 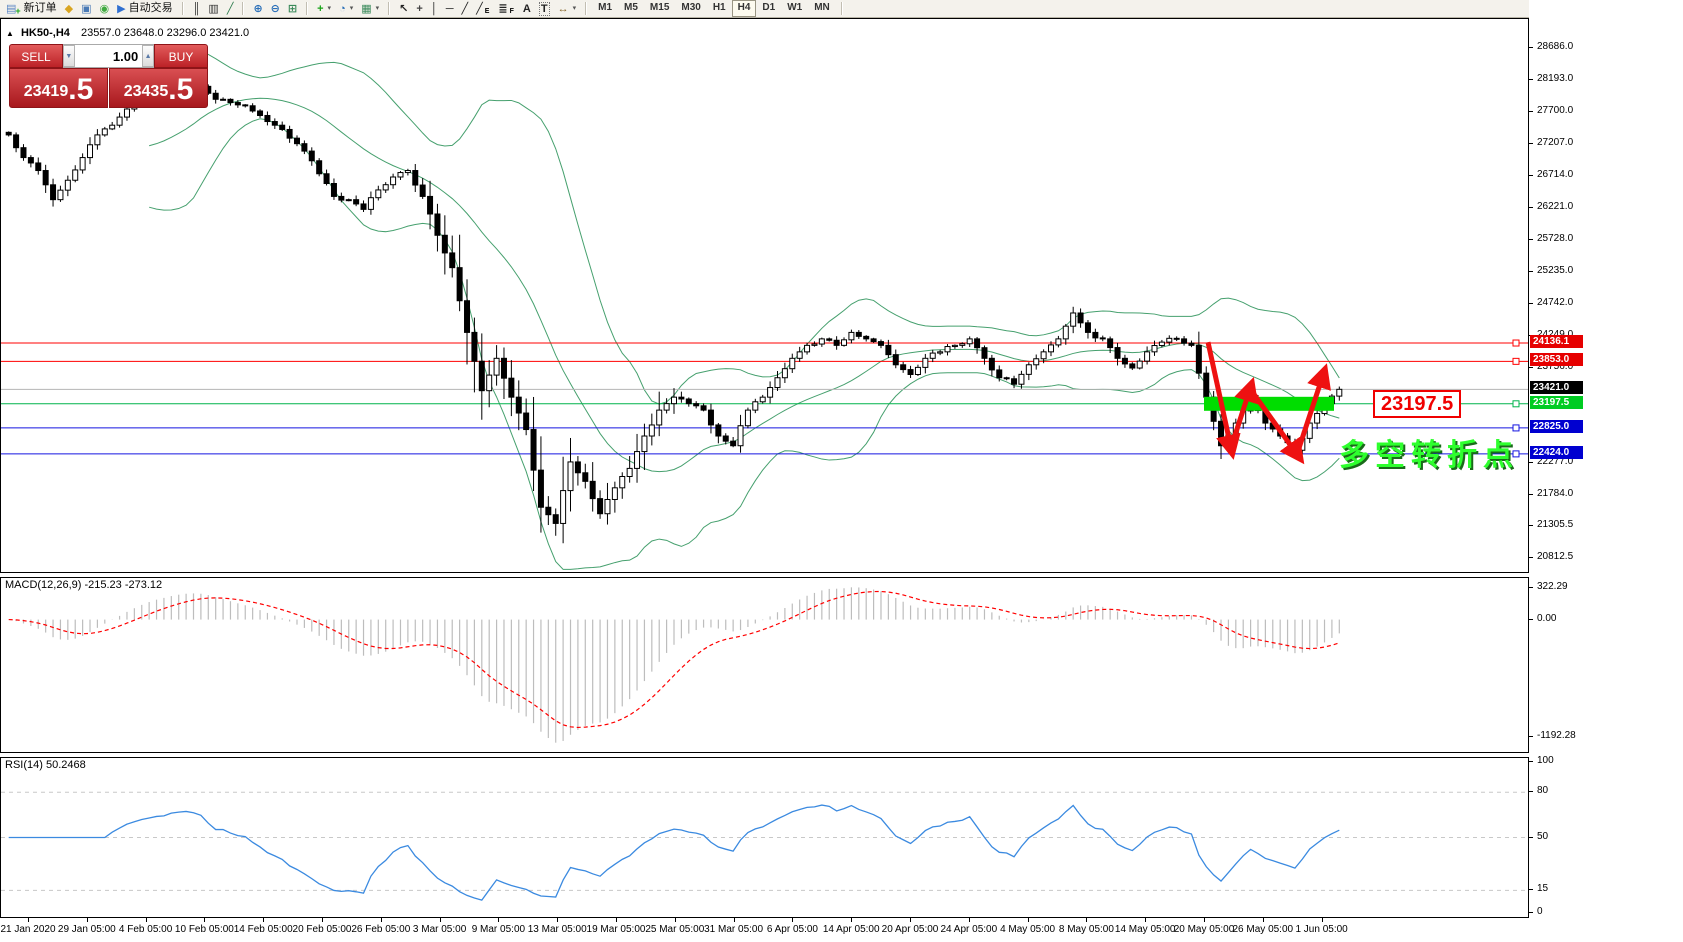 I want to click on templates-button: ▦ ▾, so click(x=370, y=8).